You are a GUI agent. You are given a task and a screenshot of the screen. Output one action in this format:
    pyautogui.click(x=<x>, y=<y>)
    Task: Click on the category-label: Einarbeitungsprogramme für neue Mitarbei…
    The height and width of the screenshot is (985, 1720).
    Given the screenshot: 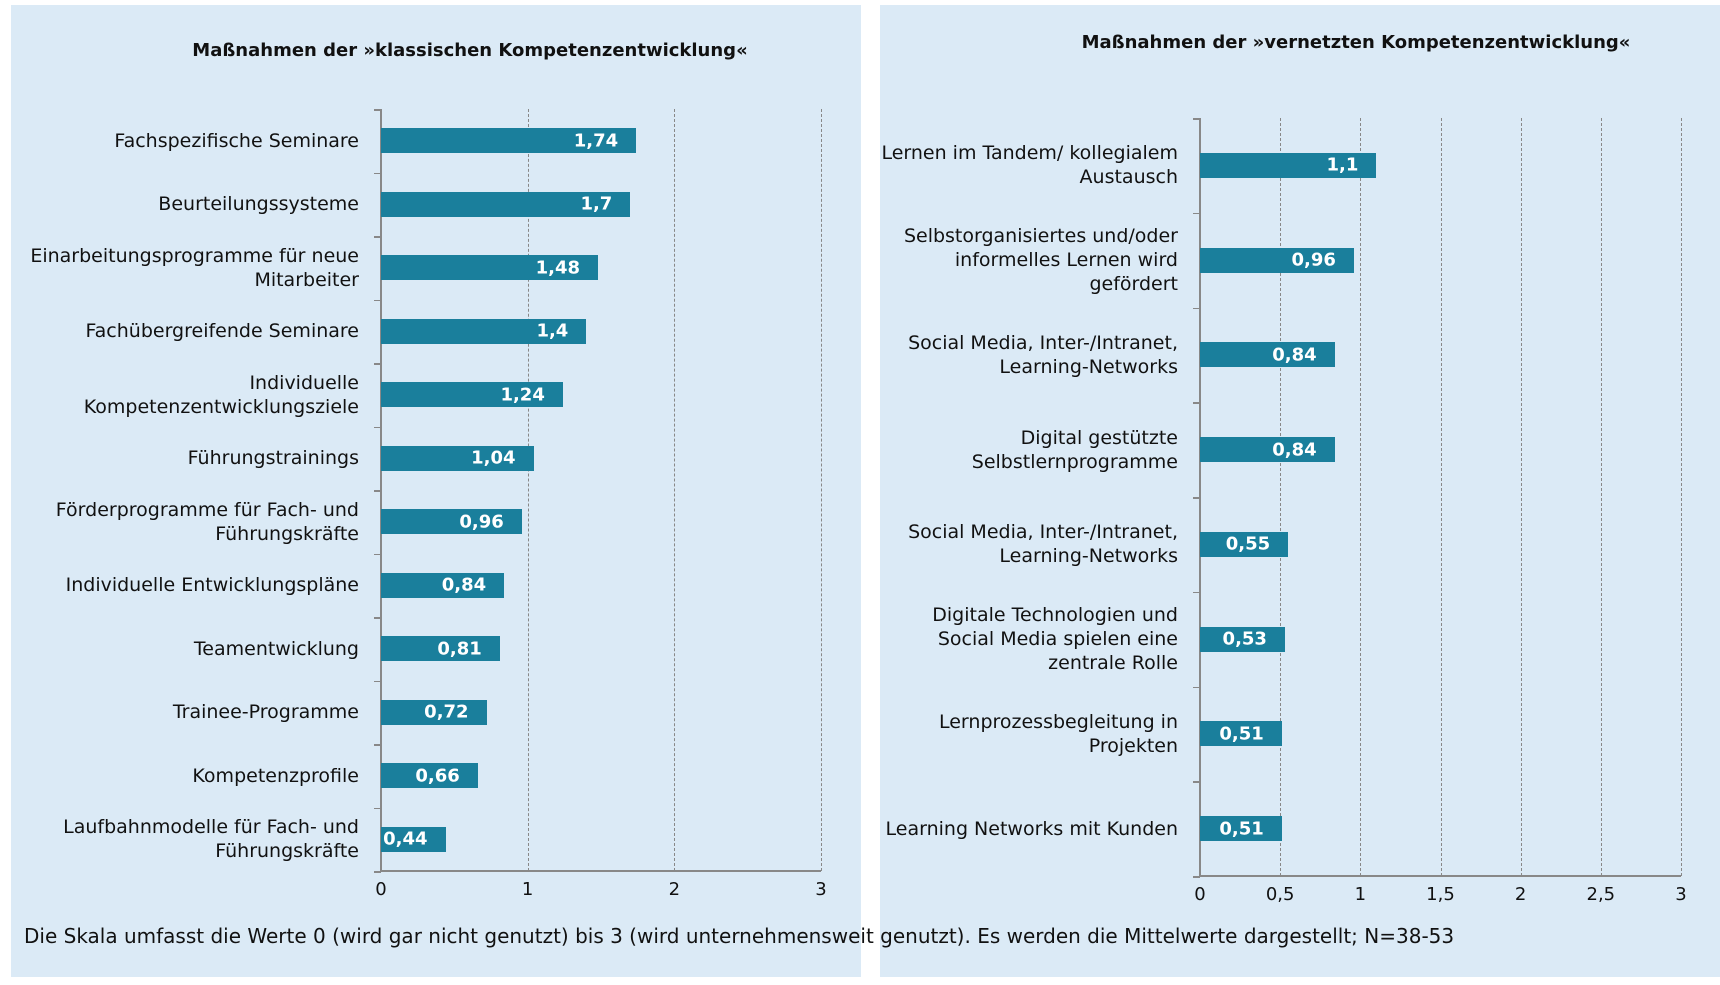 What is the action you would take?
    pyautogui.click(x=194, y=267)
    